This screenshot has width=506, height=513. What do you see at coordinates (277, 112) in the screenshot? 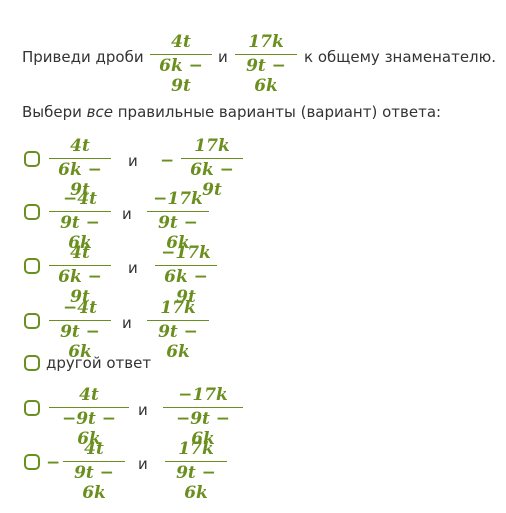
I see `instruction-after: правильные варианты (вариант) ответа:` at bounding box center [277, 112].